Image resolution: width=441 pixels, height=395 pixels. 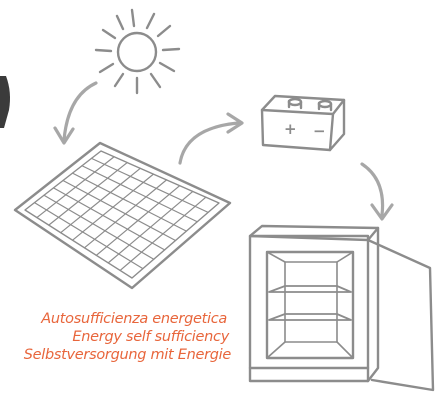 I want to click on battery-minus-symbol: −, so click(x=319, y=131).